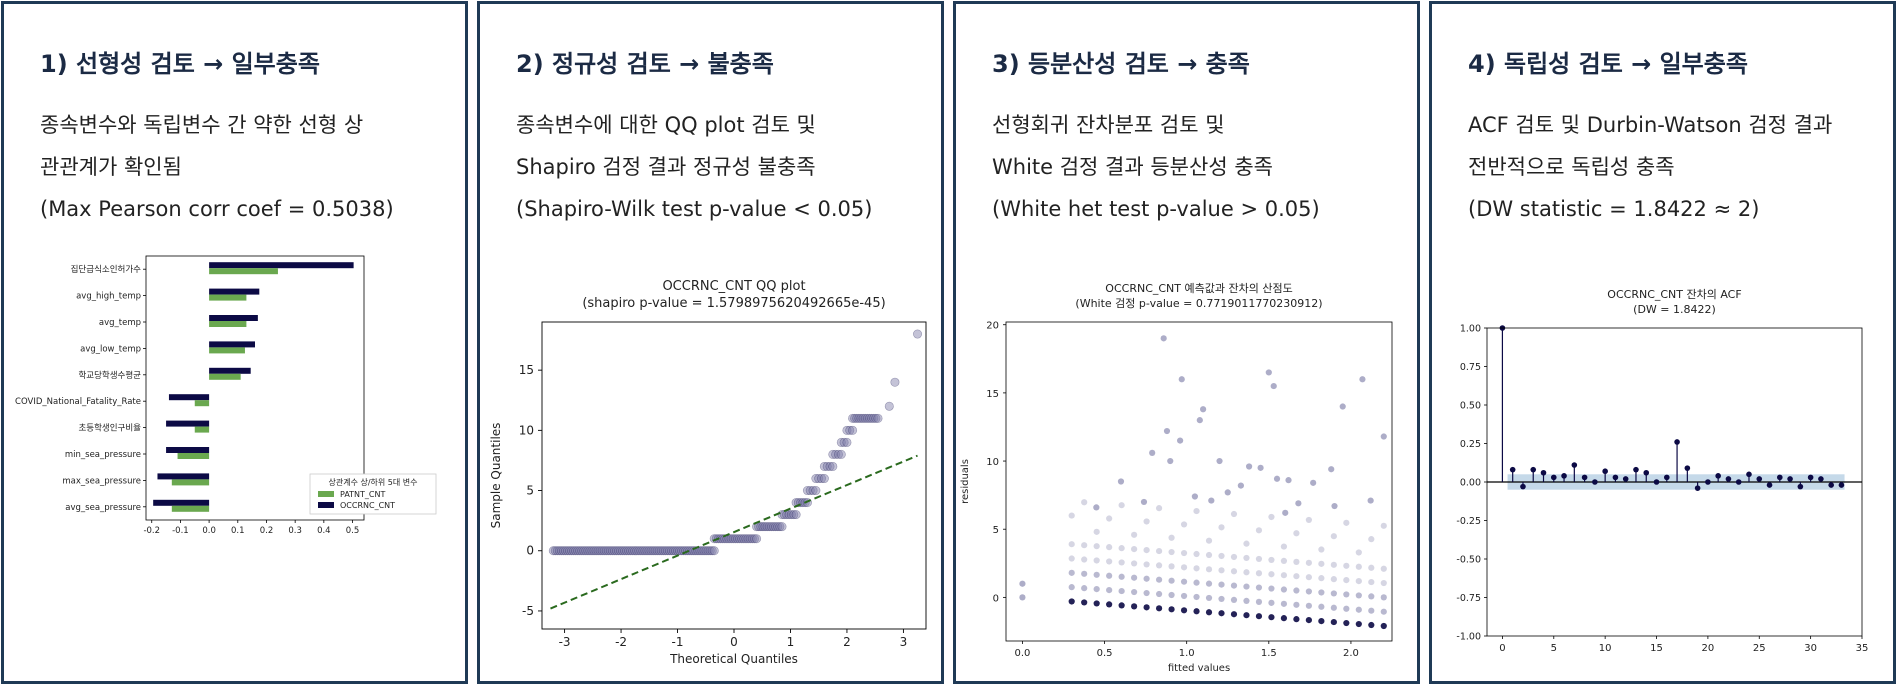 This screenshot has height=686, width=1898. What do you see at coordinates (233, 318) in the screenshot?
I see `bar-occrnc` at bounding box center [233, 318].